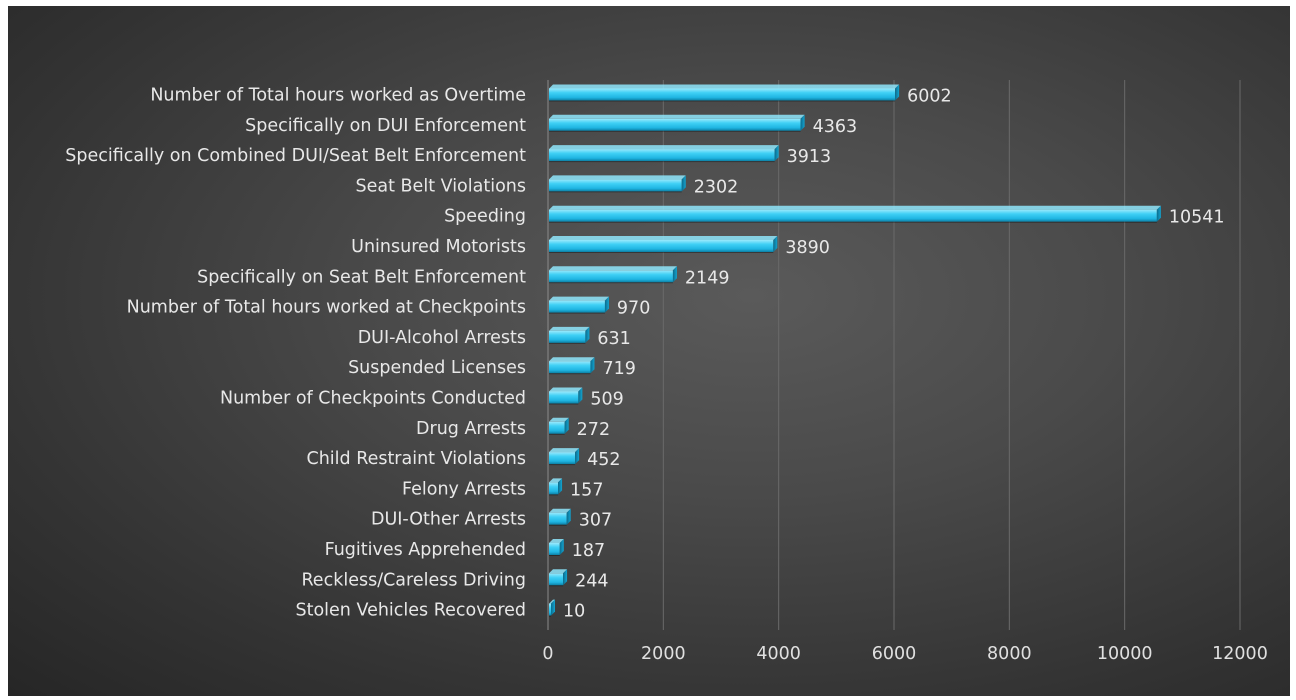 This screenshot has height=700, width=1296. I want to click on value-label: 2302, so click(716, 187).